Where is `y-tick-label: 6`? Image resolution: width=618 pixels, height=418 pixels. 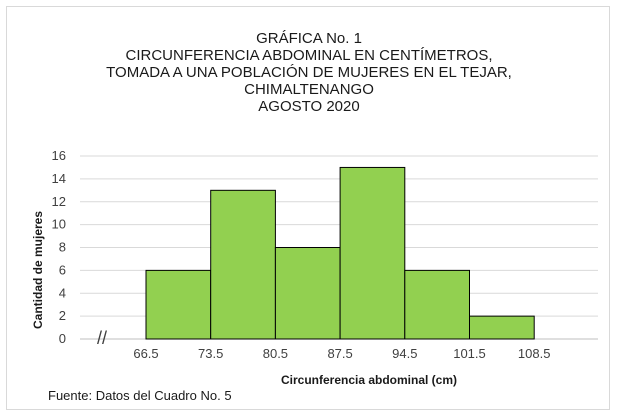
y-tick-label: 6 is located at coordinates (62, 269).